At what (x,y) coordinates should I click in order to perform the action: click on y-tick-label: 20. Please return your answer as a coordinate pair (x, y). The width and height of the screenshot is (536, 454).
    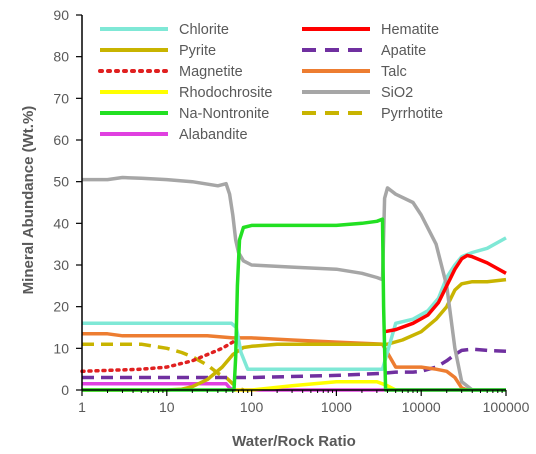
    Looking at the image, I should click on (61, 307).